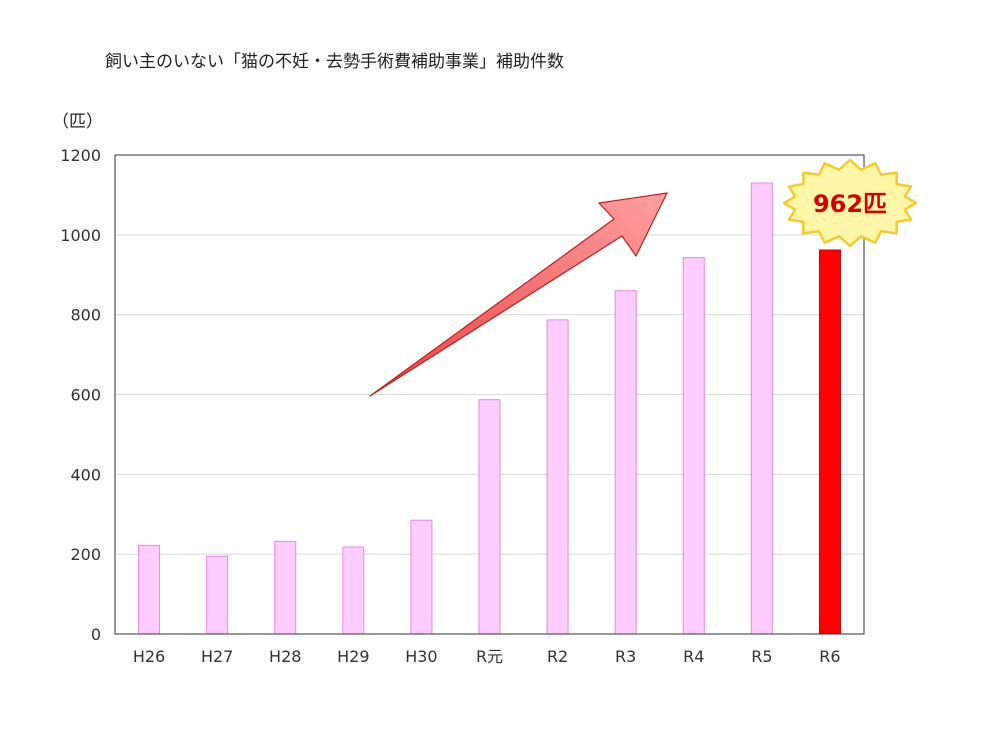 This screenshot has height=750, width=1000. What do you see at coordinates (353, 656) in the screenshot?
I see `x-tick-label: H29` at bounding box center [353, 656].